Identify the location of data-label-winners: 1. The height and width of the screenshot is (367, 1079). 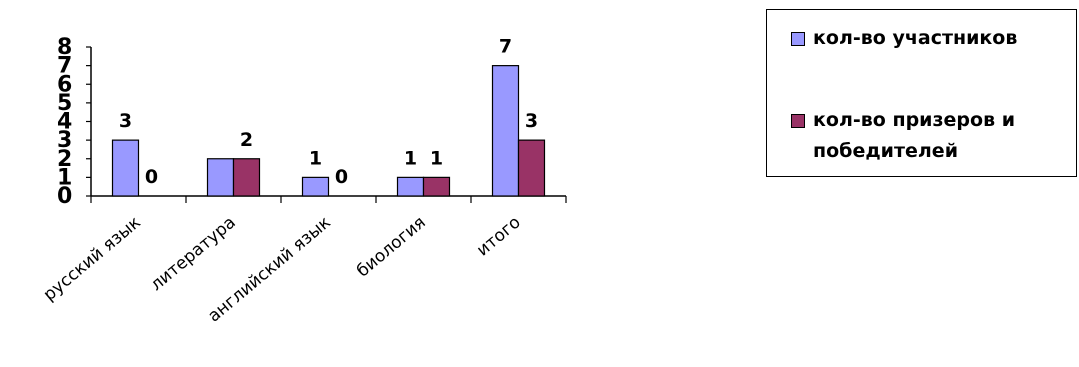
(436, 158).